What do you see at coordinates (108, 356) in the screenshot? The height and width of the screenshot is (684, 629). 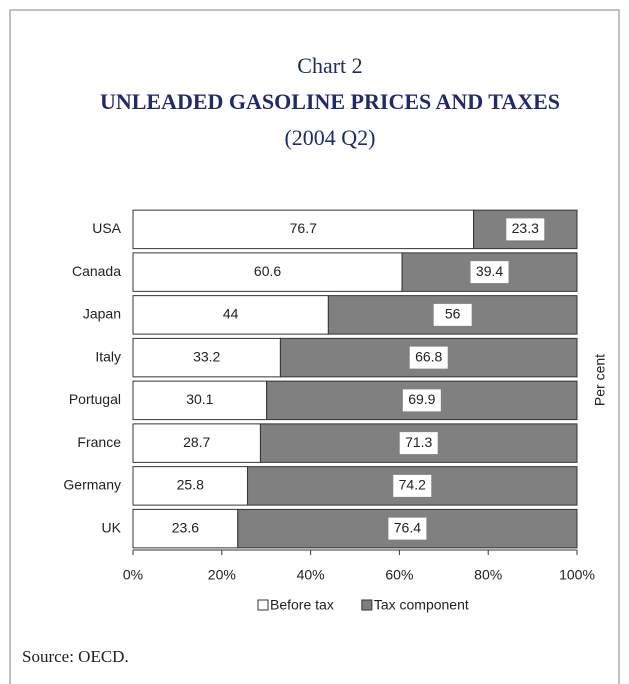 I see `y-tick-label: Italy` at bounding box center [108, 356].